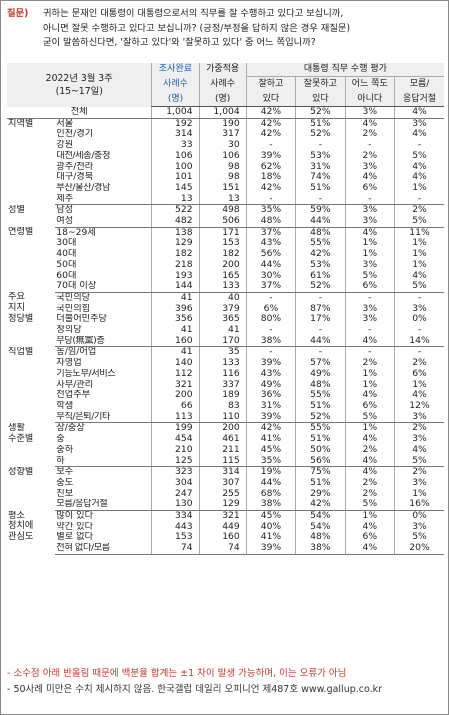  Describe the element at coordinates (270, 177) in the screenshot. I see `pct-approve: 18%` at that location.